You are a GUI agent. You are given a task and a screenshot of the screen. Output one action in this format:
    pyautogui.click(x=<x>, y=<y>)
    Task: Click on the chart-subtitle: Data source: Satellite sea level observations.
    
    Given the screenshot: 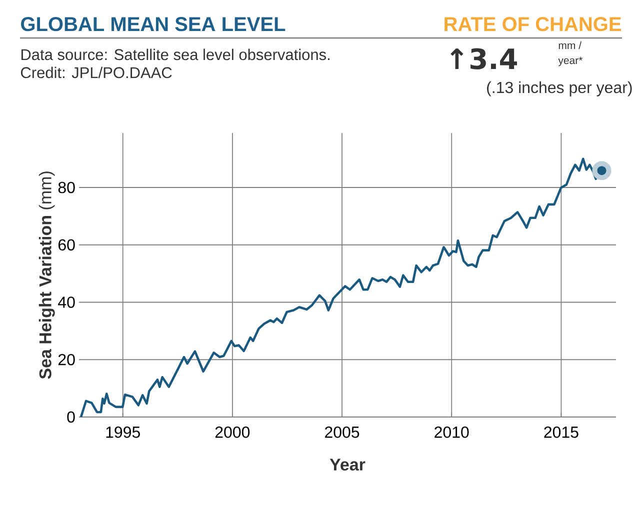 What is the action you would take?
    pyautogui.click(x=175, y=54)
    